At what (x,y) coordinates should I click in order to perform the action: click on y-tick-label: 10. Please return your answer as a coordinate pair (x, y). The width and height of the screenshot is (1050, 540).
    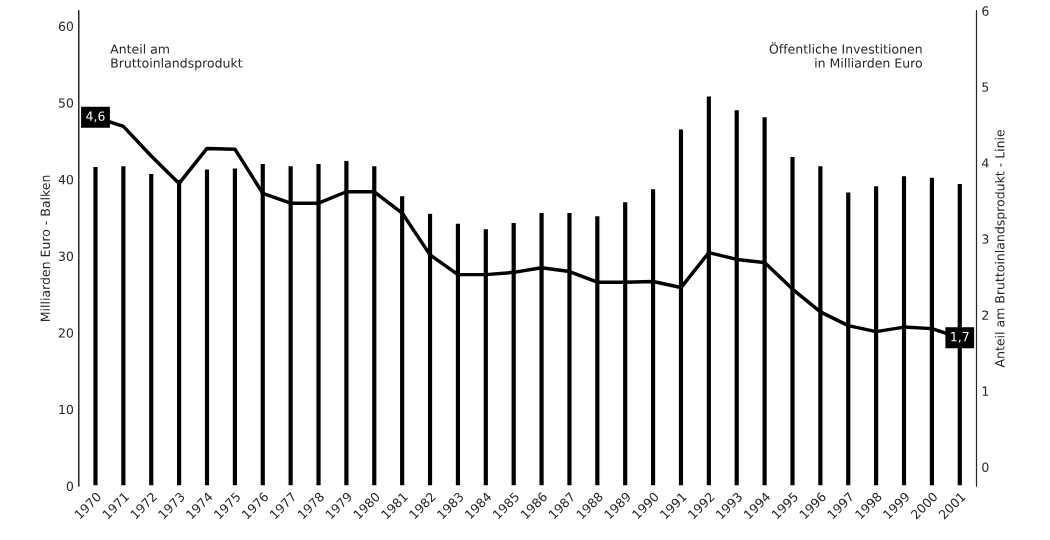
    Looking at the image, I should click on (66, 409).